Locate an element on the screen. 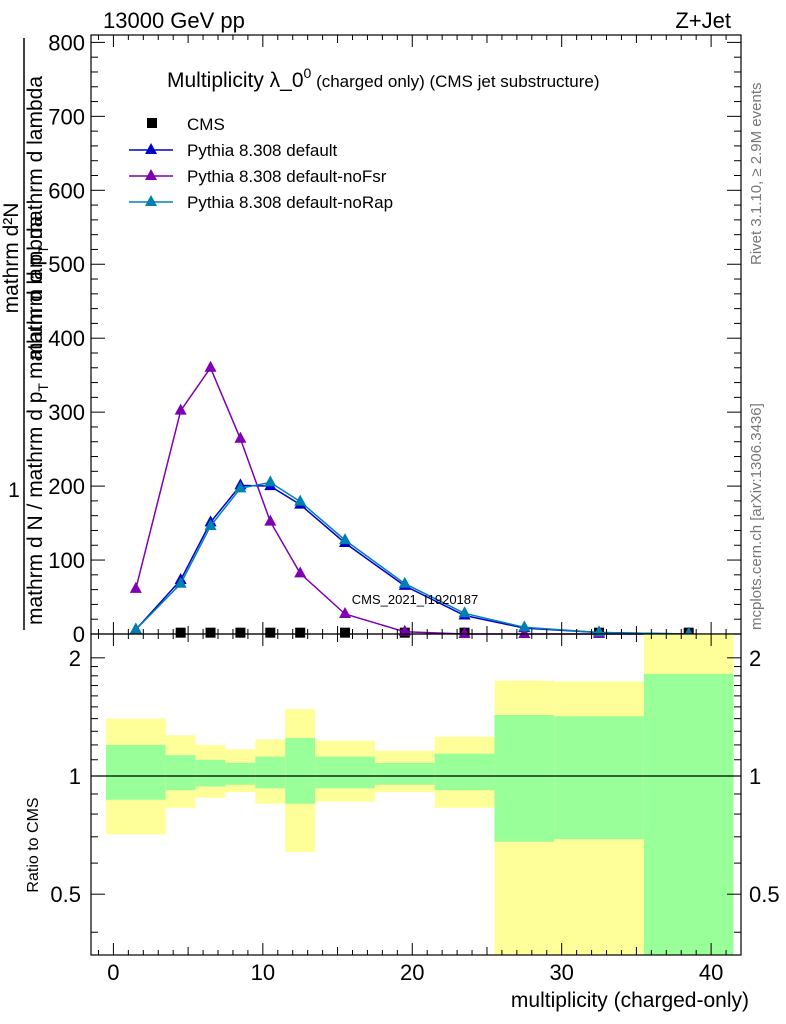 The width and height of the screenshot is (786, 1024). plot-title-sup: 0 is located at coordinates (308, 73).